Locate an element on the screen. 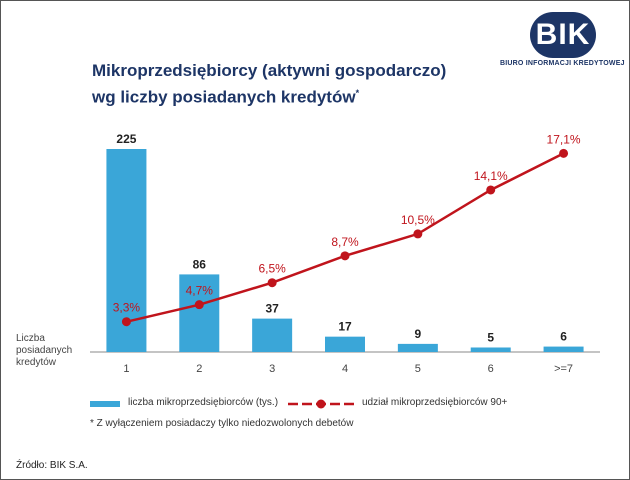 This screenshot has height=480, width=630. title-line-2: wg liczby posiadanych kredytów is located at coordinates (224, 97).